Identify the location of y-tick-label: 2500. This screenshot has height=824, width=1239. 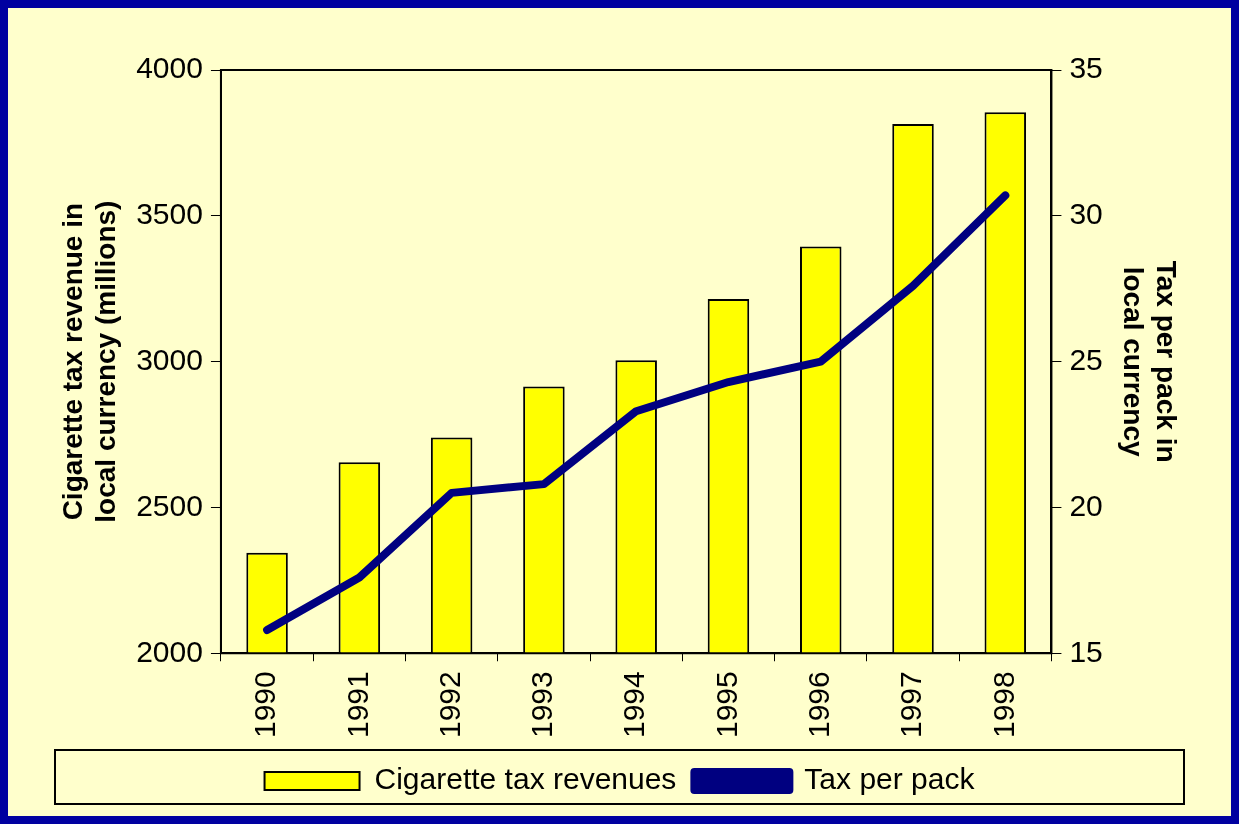
(169, 505).